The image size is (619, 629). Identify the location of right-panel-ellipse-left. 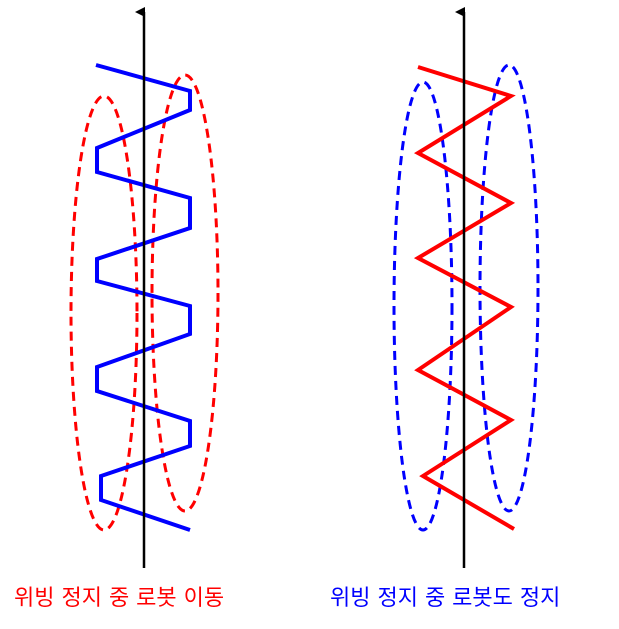
(423, 306).